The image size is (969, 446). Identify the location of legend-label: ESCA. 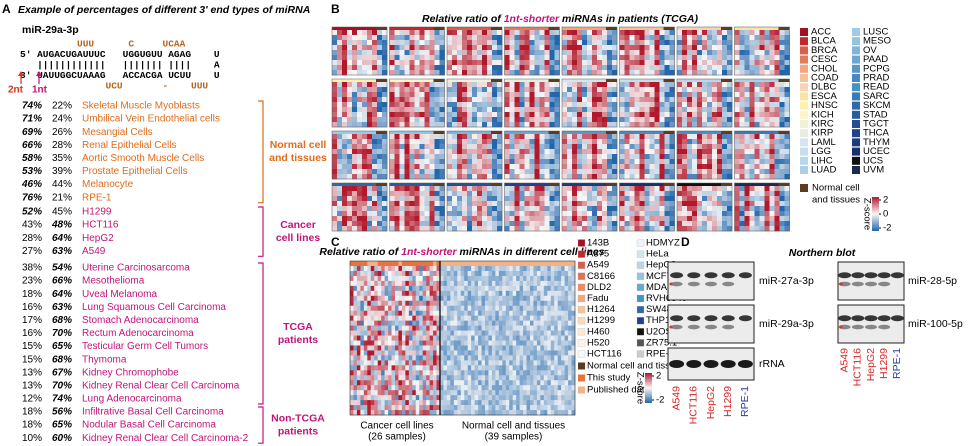
(824, 96).